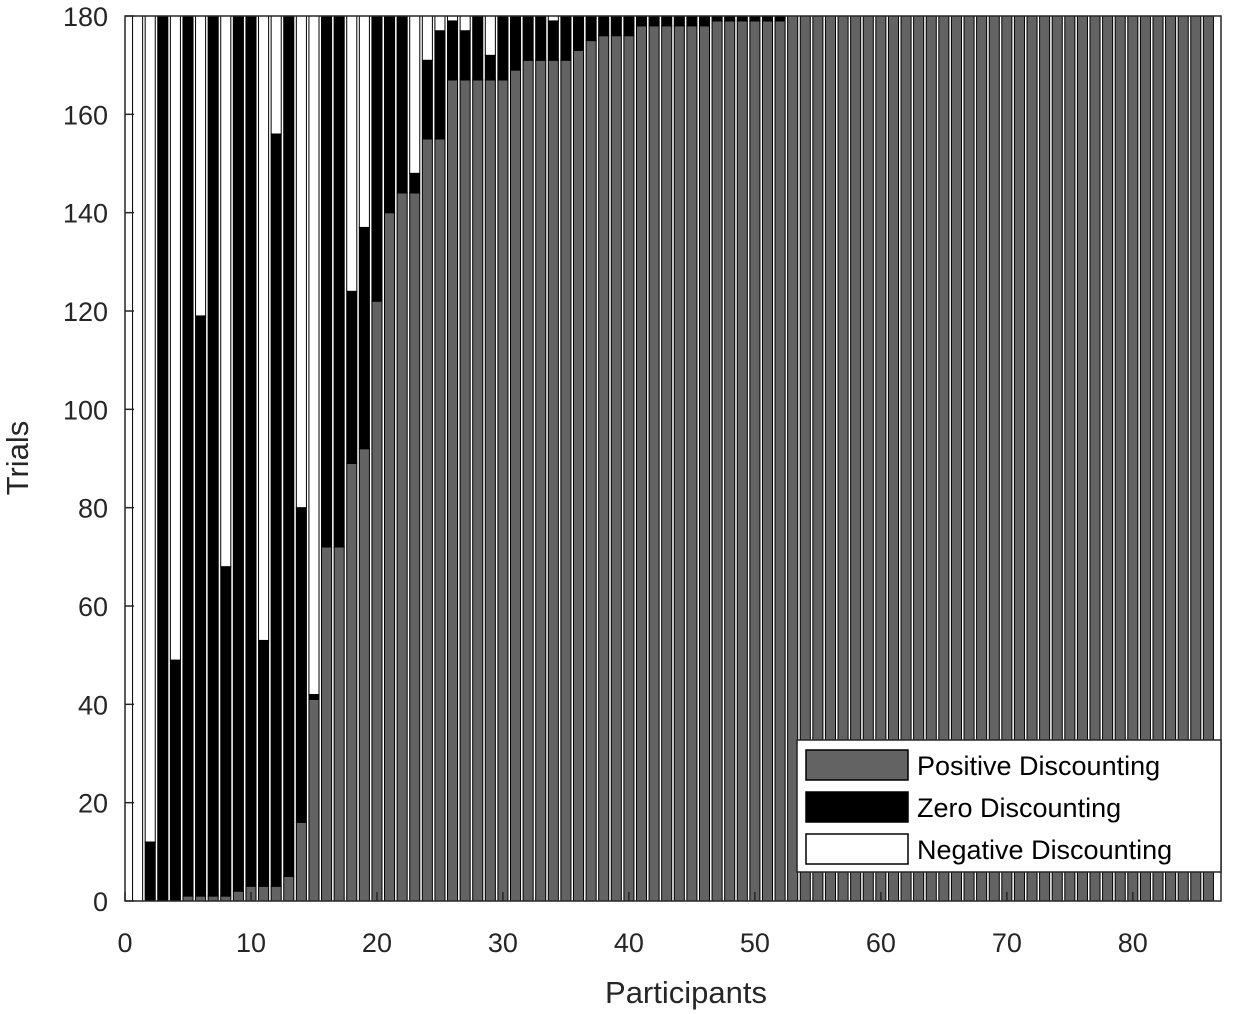  I want to click on x-axis: 0 10 20 30 40 50 60 70 80, so click(632, 925).